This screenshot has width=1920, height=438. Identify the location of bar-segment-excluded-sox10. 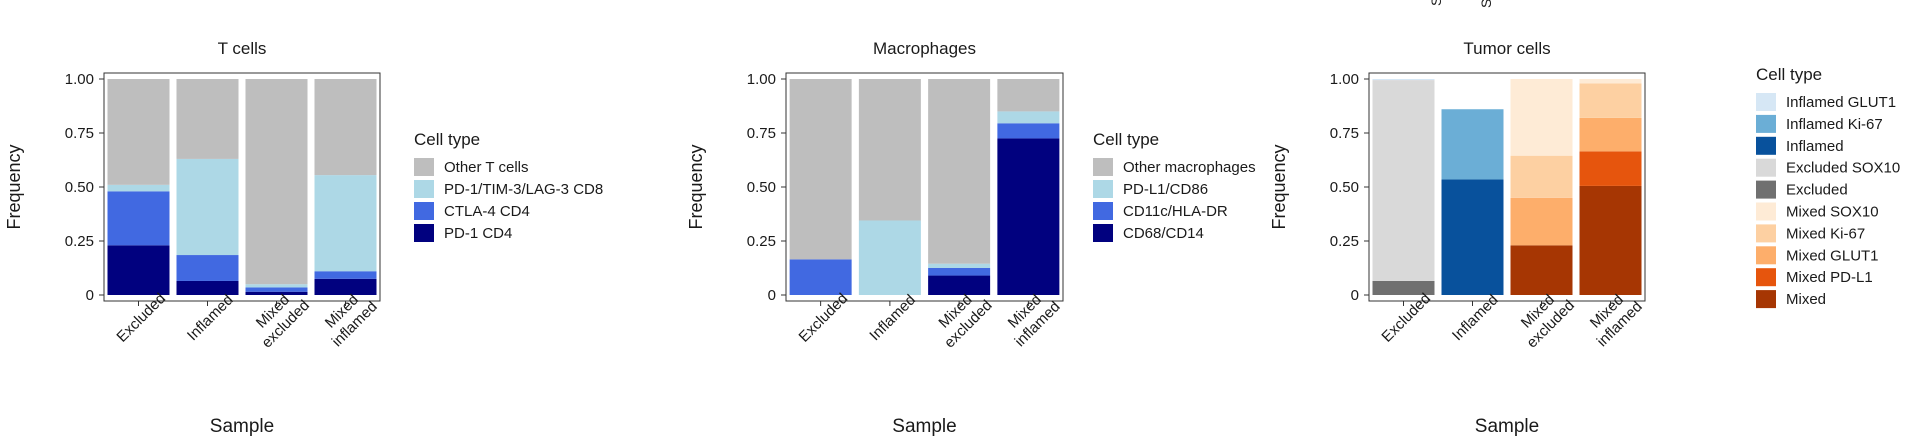
(1403, 180).